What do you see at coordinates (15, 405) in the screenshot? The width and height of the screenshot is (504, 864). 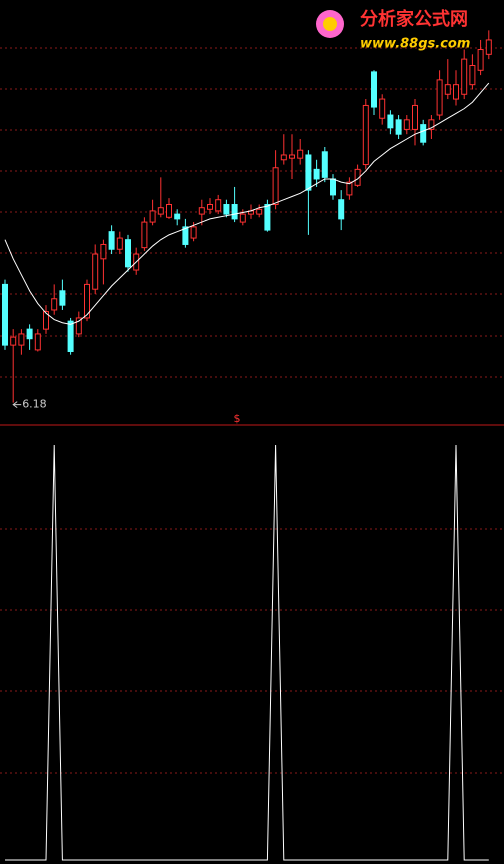 I see `low-arrow-head` at bounding box center [15, 405].